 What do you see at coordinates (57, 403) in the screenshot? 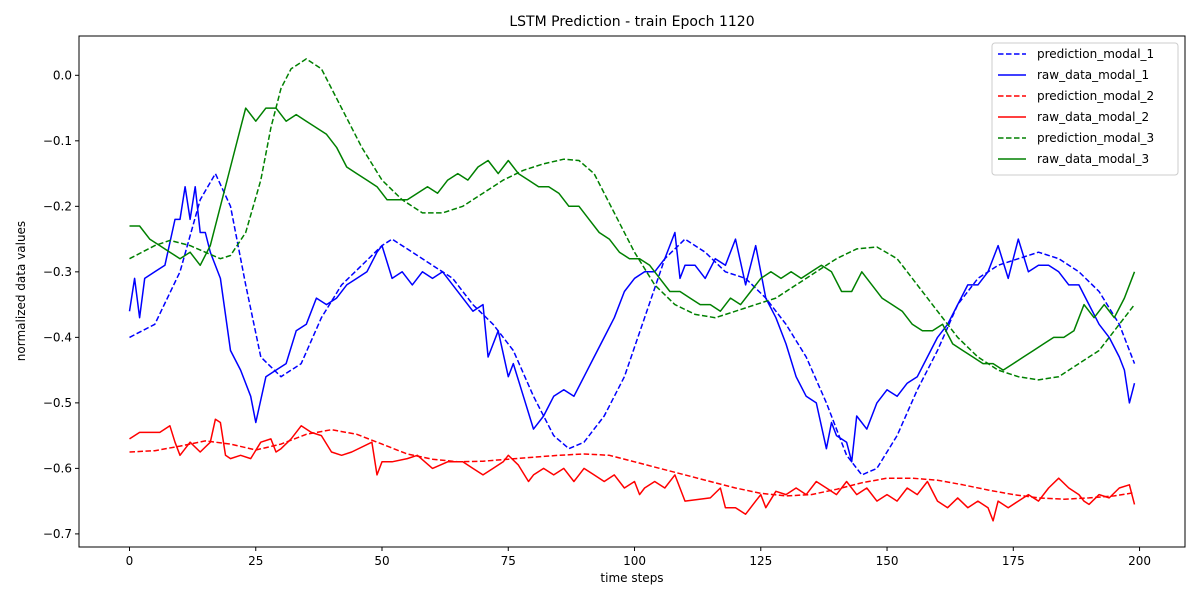
I see `y-tick-label: −0.5` at bounding box center [57, 403].